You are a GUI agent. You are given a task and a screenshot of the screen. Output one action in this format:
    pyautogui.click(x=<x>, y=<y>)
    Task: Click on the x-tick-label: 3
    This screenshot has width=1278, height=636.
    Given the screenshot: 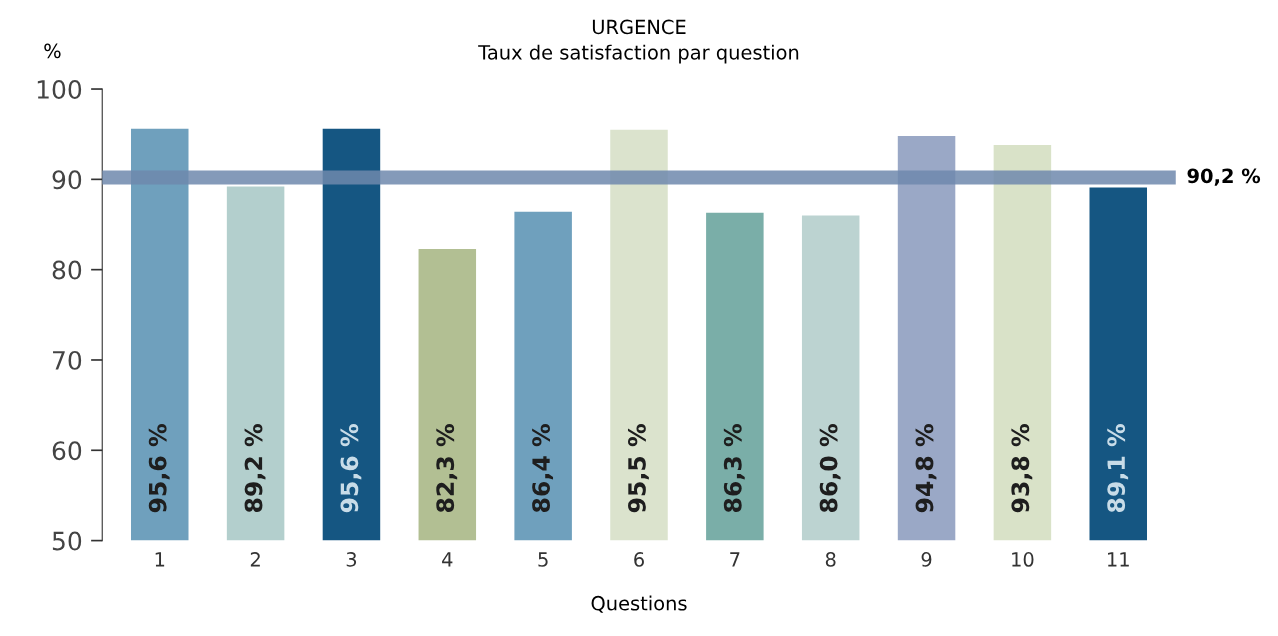 What is the action you would take?
    pyautogui.click(x=351, y=559)
    